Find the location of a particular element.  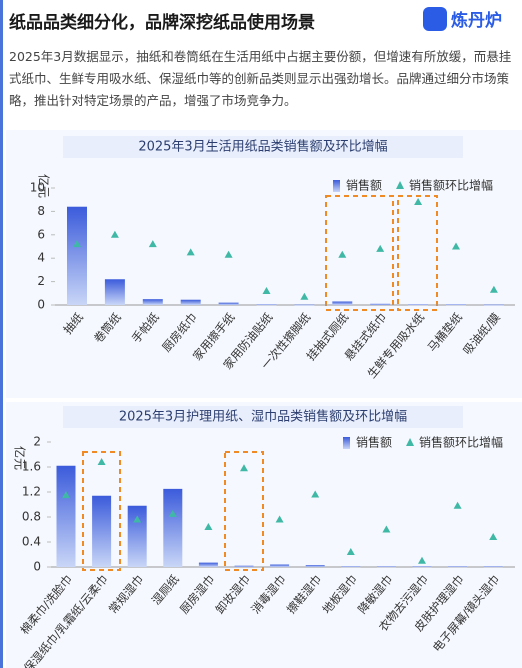

page-title: 纸品品类细分化，品牌深挖纸品使用场景 is located at coordinates (162, 23).